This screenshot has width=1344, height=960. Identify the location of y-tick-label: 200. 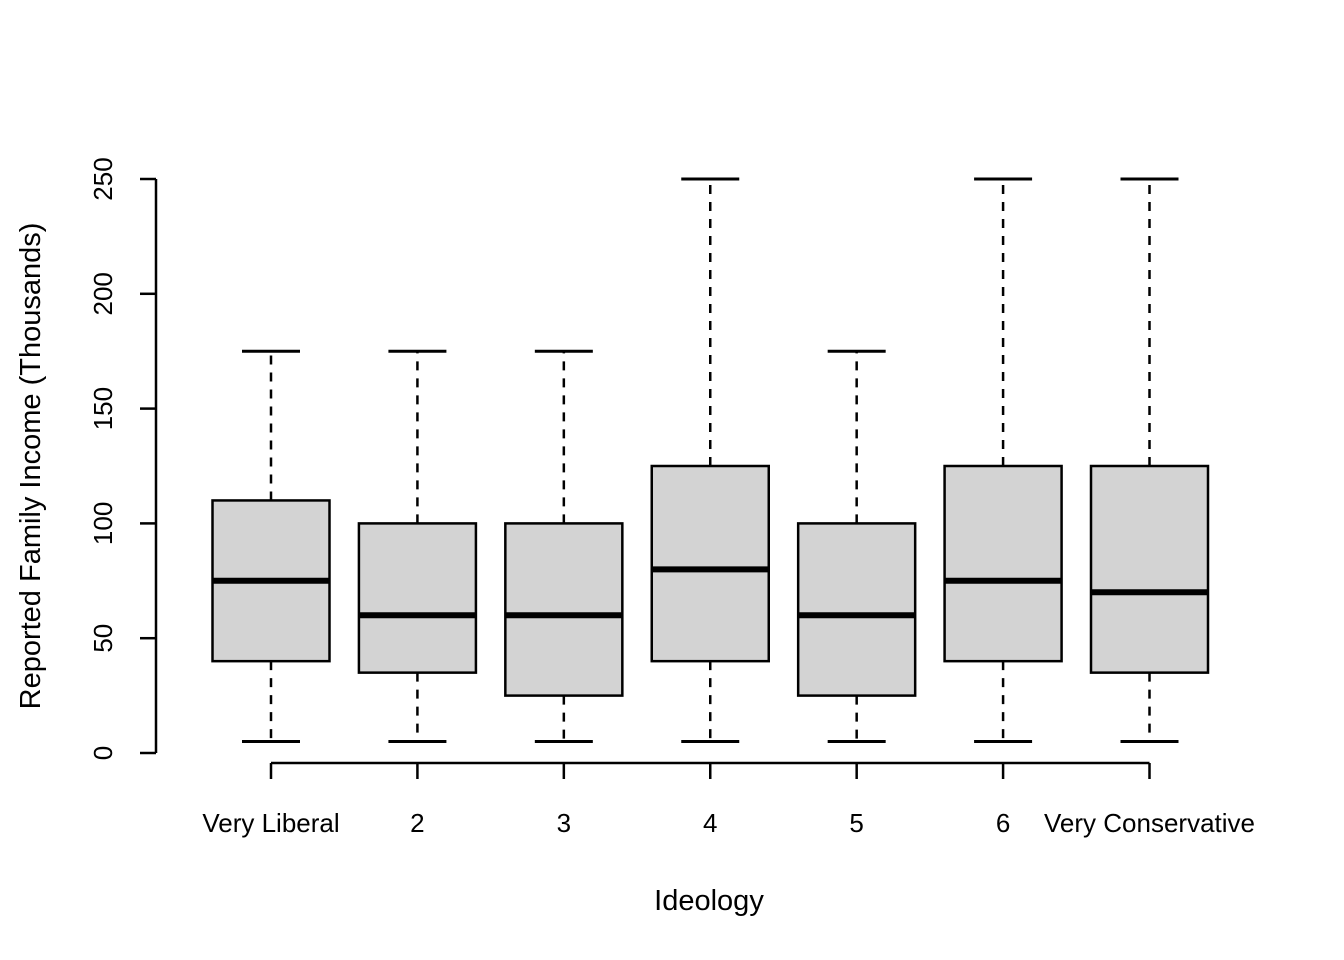
(103, 293).